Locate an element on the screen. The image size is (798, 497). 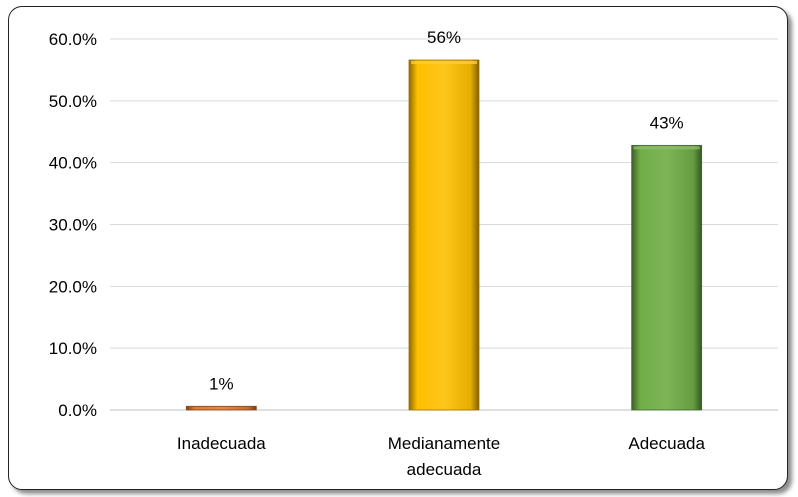
y-tick-label: 20.0% is located at coordinates (73, 286).